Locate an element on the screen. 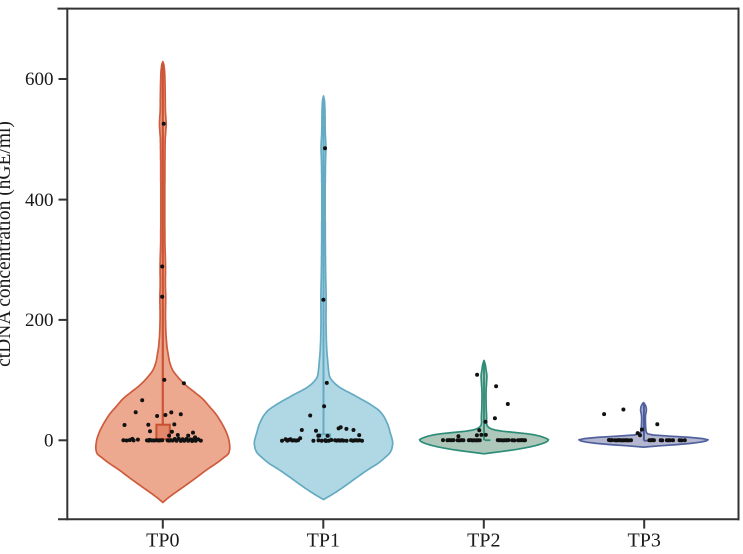 The height and width of the screenshot is (554, 743). svg-text: TP3 is located at coordinates (644, 541).